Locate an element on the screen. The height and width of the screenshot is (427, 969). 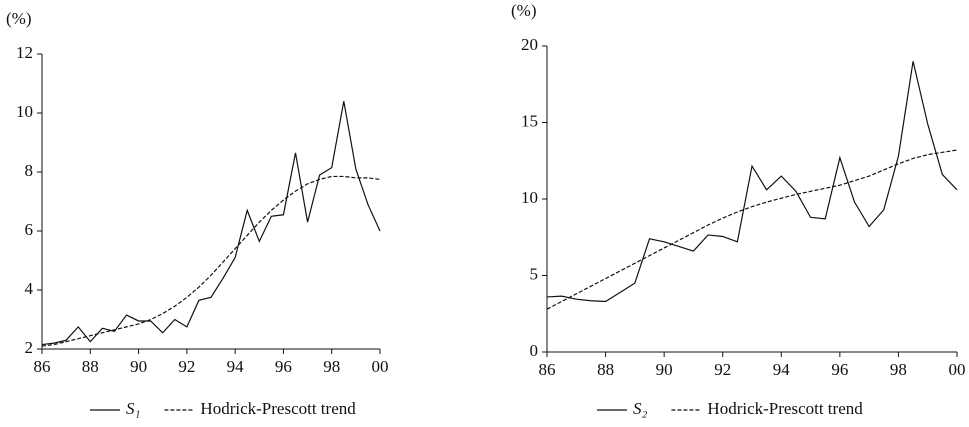
y-tick-label: 6 is located at coordinates (29, 229).